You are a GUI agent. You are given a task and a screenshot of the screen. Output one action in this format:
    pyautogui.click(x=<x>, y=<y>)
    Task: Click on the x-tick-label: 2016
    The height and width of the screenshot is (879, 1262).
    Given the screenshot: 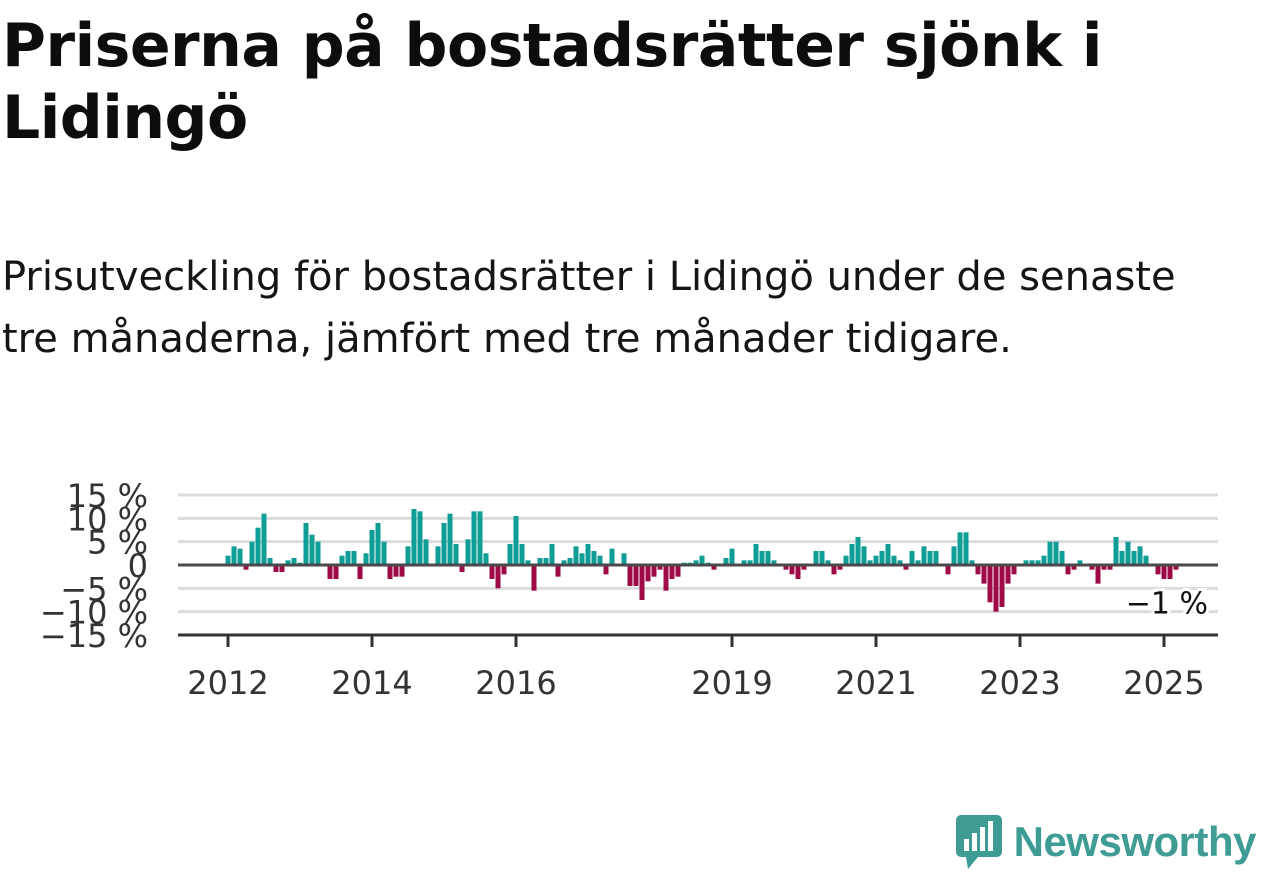 What is the action you would take?
    pyautogui.click(x=515, y=683)
    